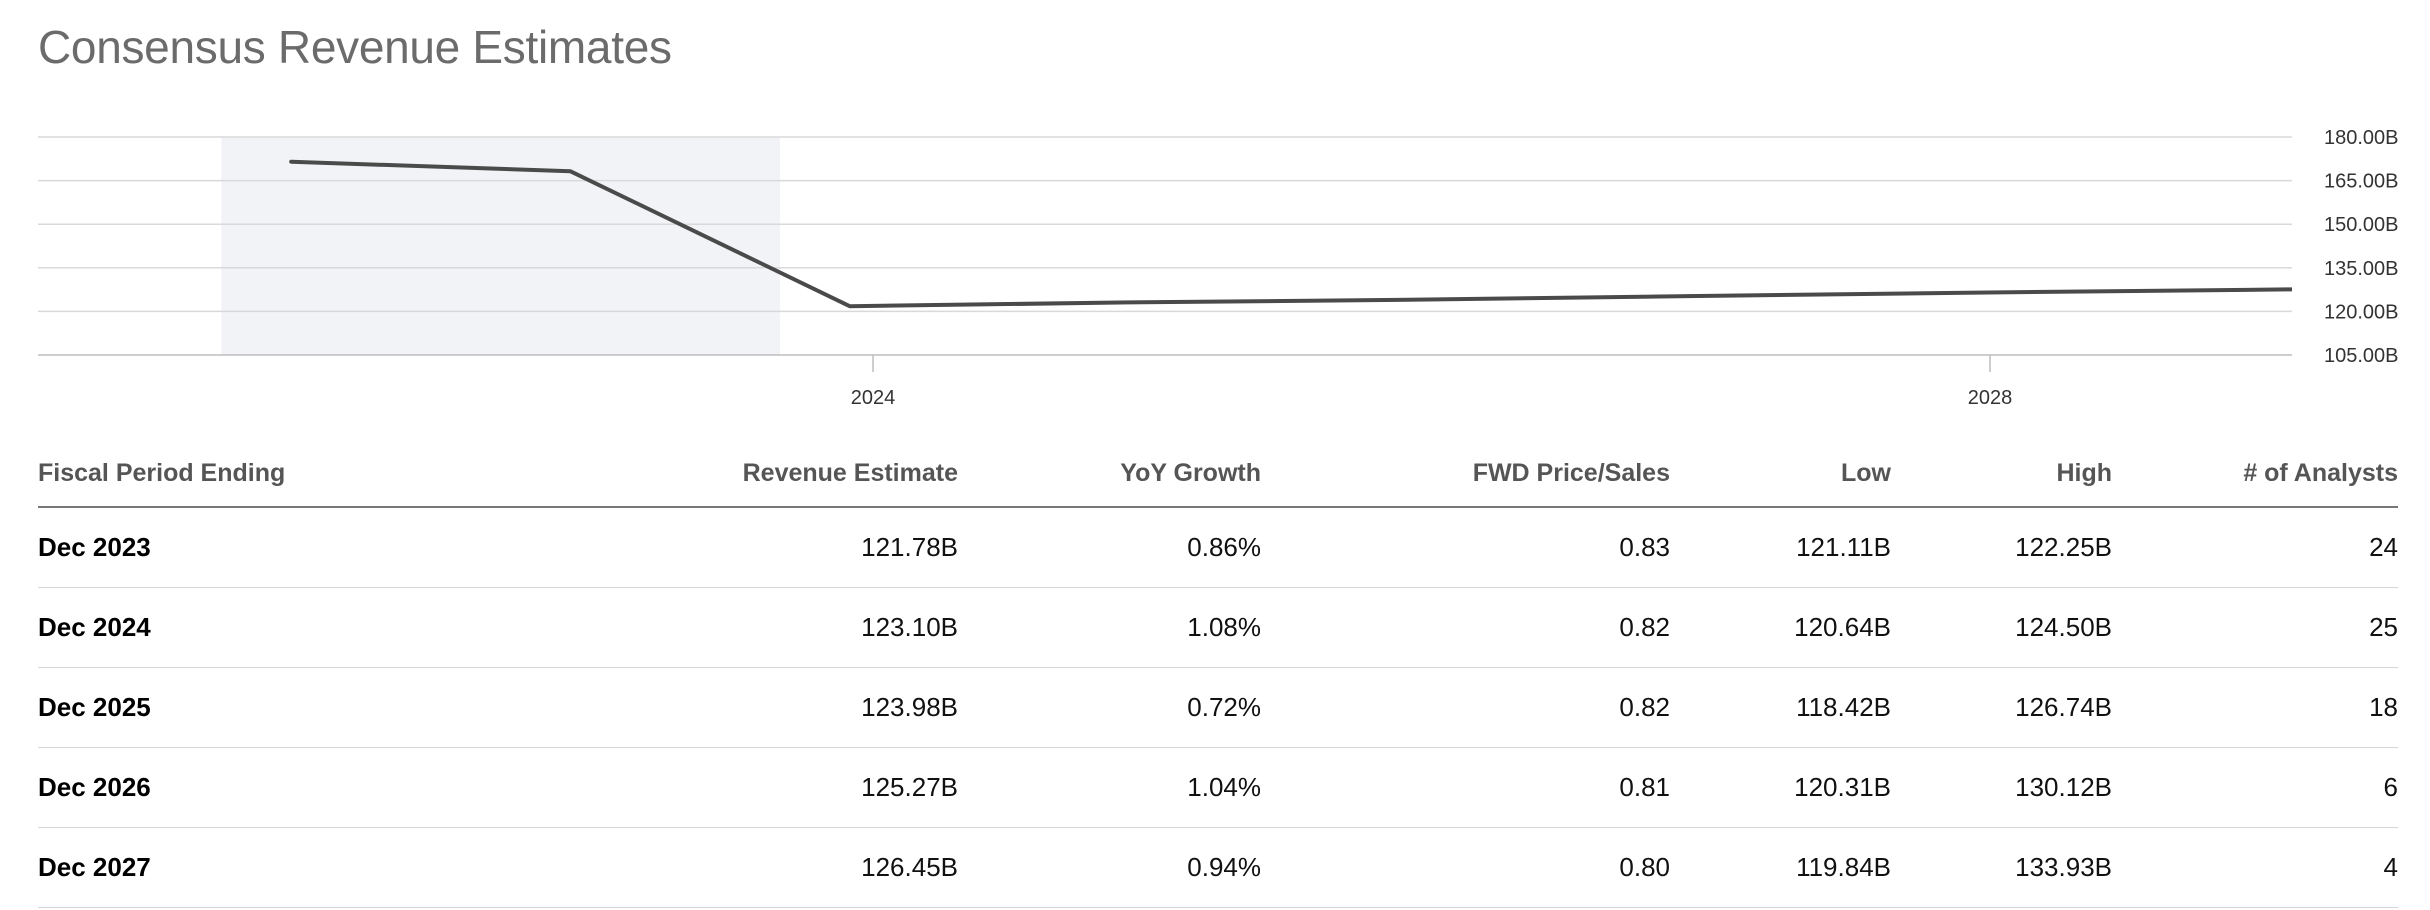  Describe the element at coordinates (693, 474) in the screenshot. I see `col-header-revenue-estimate: Revenue Estimate` at that location.